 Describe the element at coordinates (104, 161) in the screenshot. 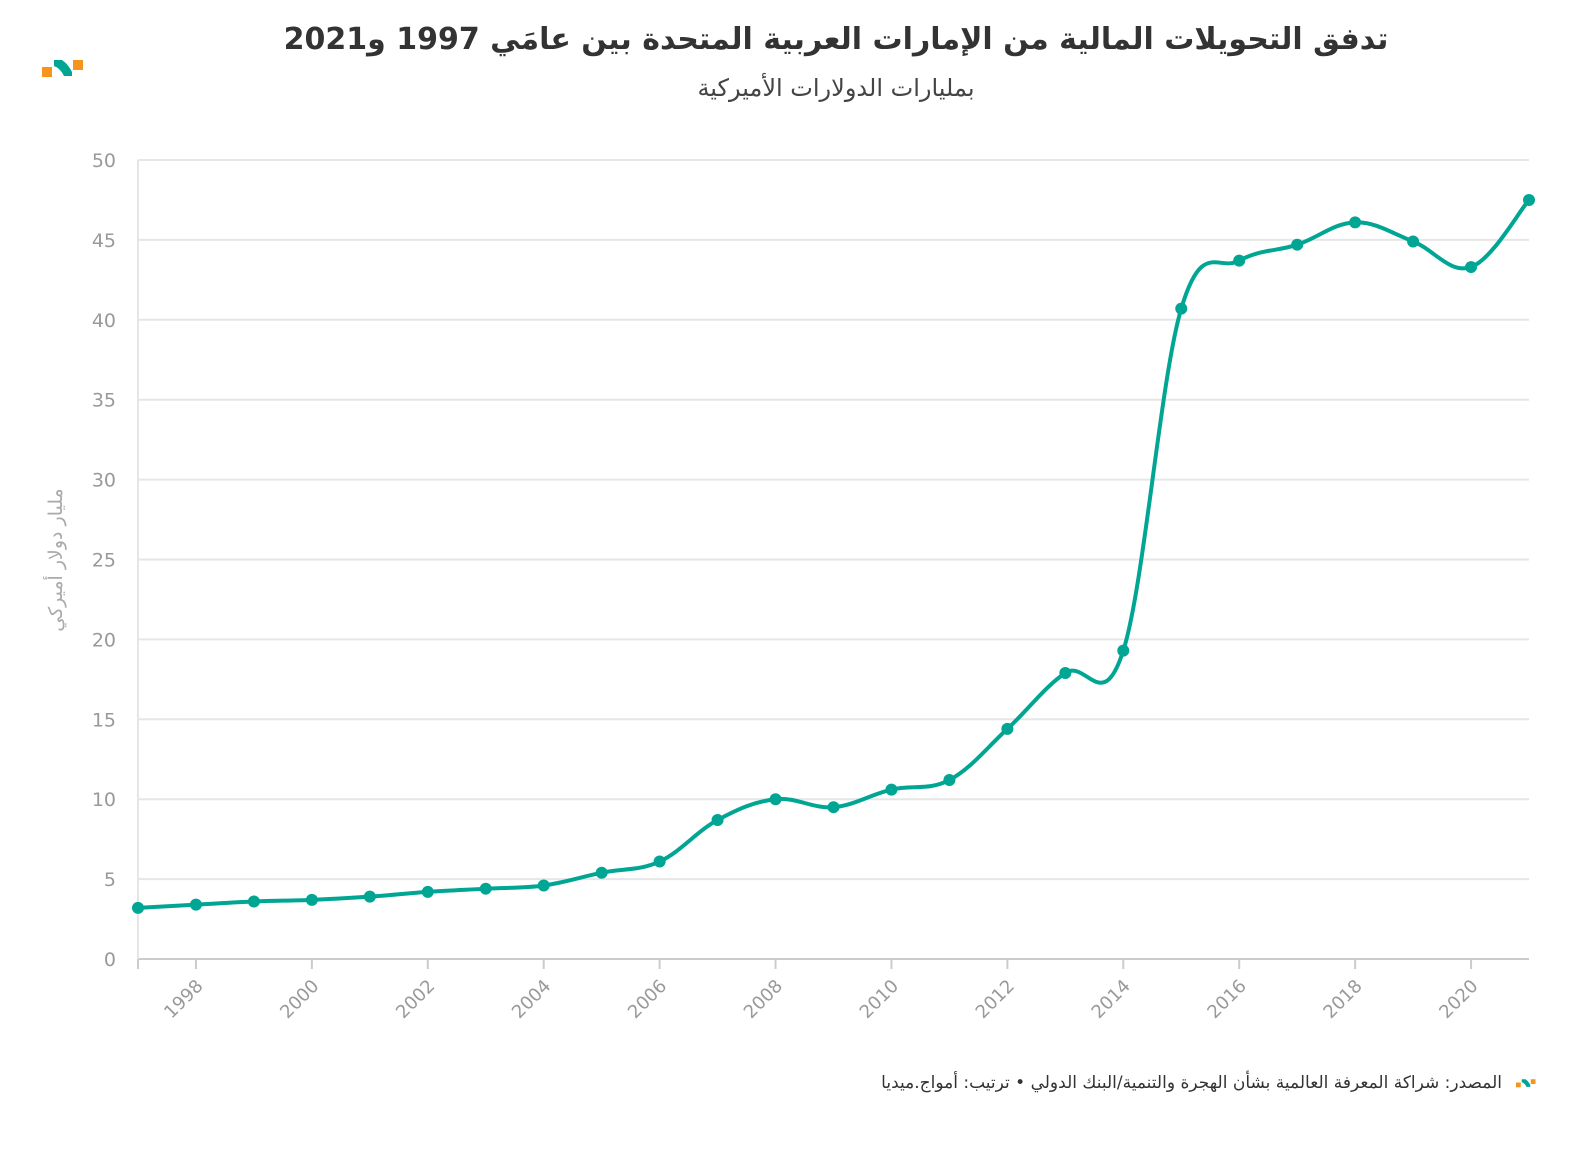

I see `y-tick-label: 50` at that location.